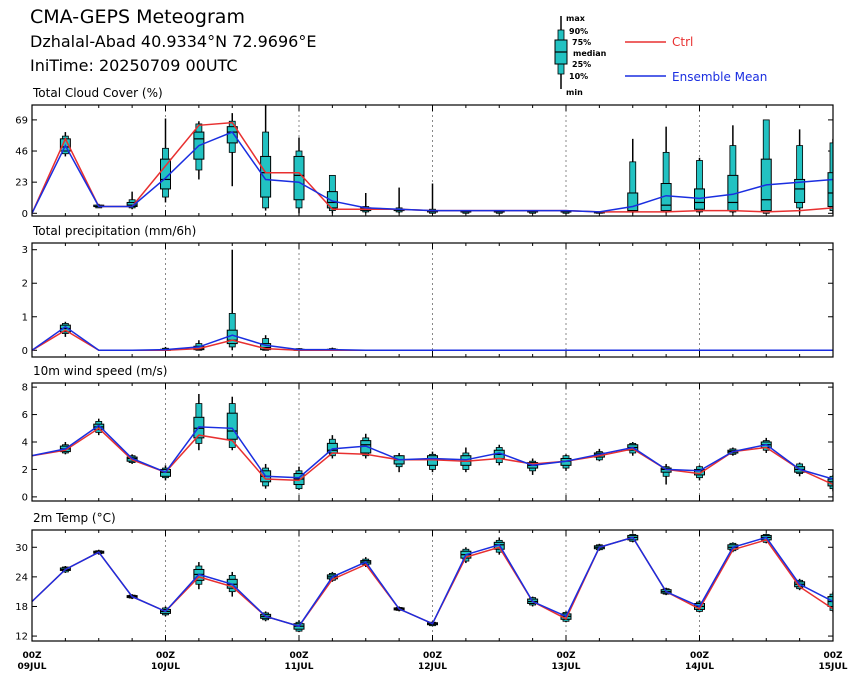 The height and width of the screenshot is (680, 858). What do you see at coordinates (21, 120) in the screenshot?
I see `y-tick-label: 69` at bounding box center [21, 120].